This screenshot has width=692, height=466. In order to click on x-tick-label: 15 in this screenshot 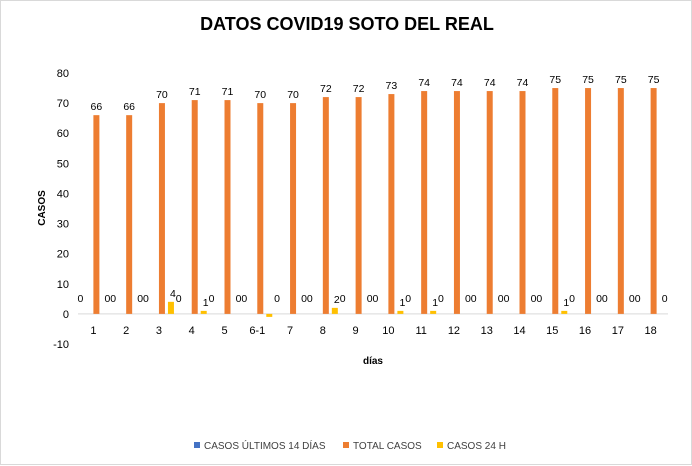, I will do `click(552, 331)`.